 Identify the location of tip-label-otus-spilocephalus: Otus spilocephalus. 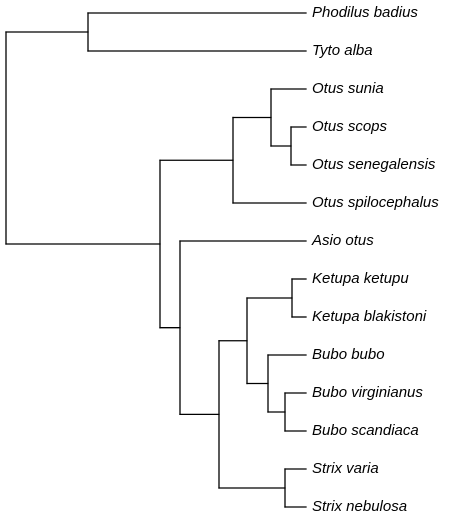
(375, 202).